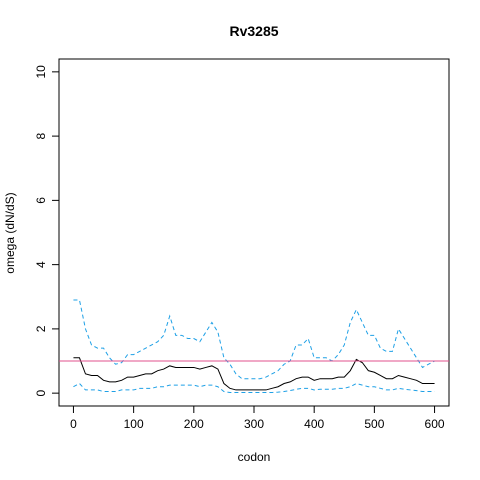 The height and width of the screenshot is (480, 480). I want to click on x-tick-label: 400, so click(314, 424).